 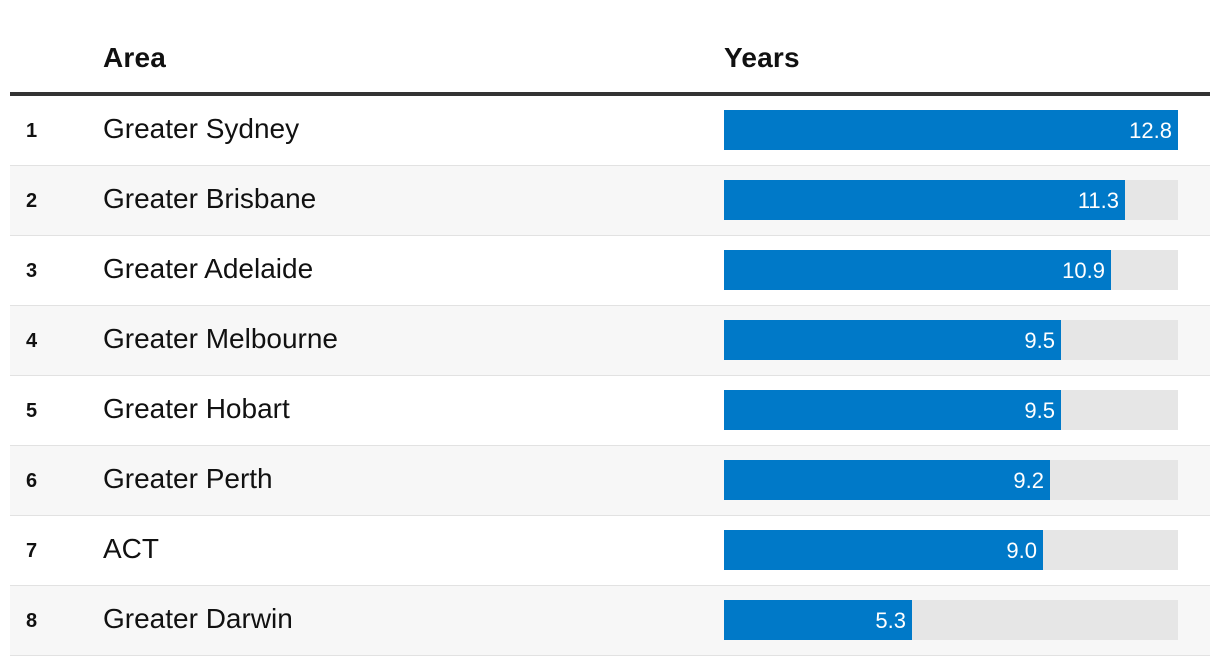 I want to click on row-area: Greater Darwin, so click(x=198, y=618).